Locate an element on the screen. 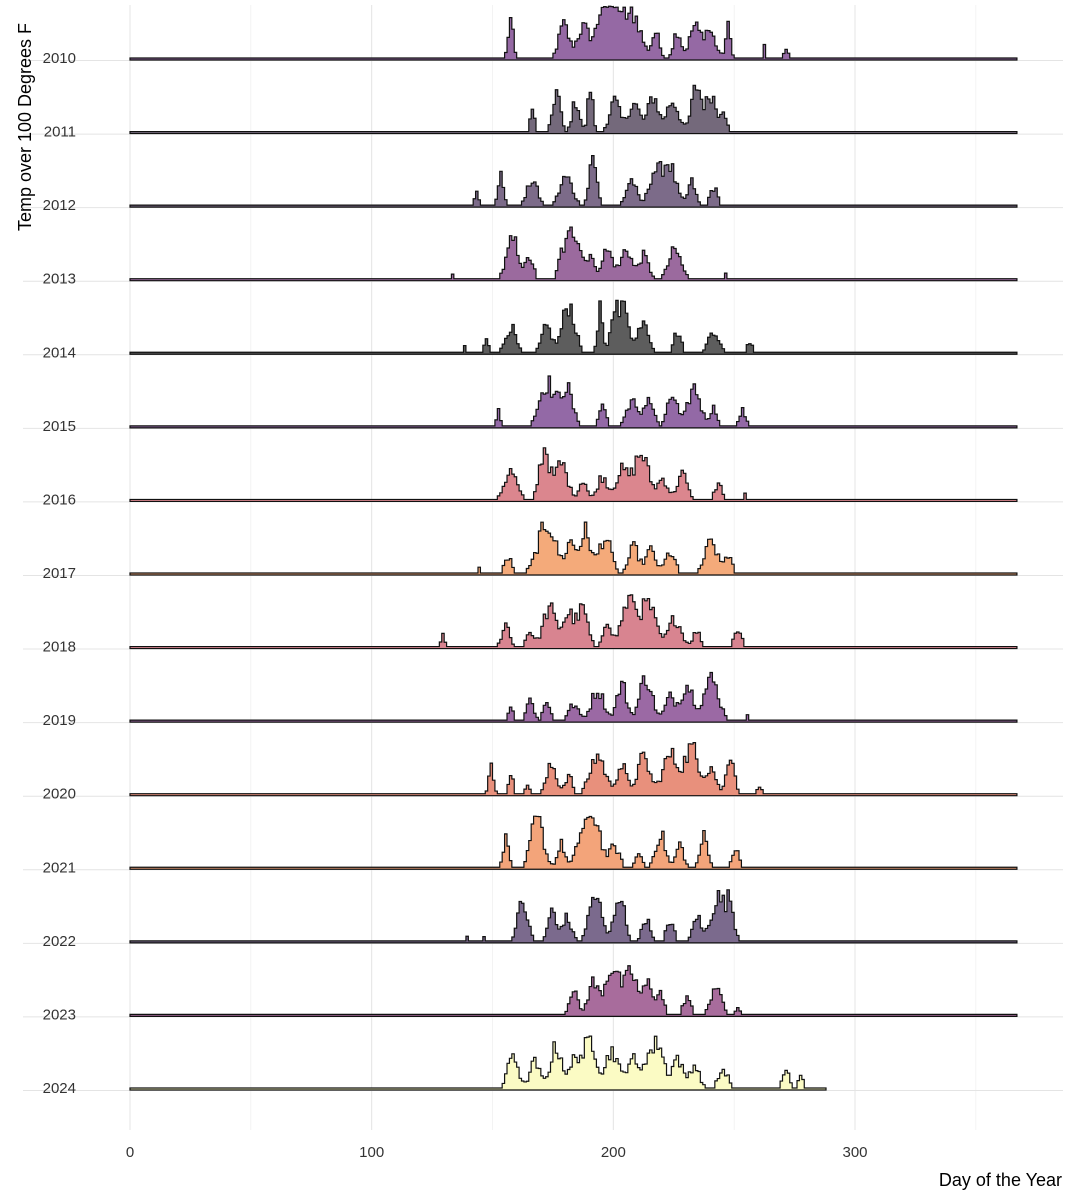  y-tick-label-2010: 2010 is located at coordinates (59, 58).